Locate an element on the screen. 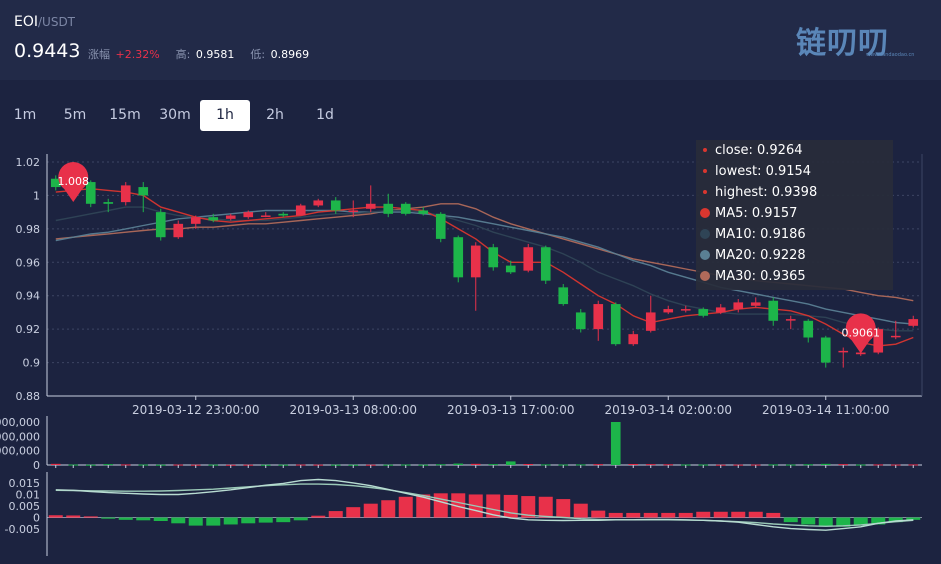 The image size is (941, 564). brand-logo: 链叨叨 is located at coordinates (842, 43).